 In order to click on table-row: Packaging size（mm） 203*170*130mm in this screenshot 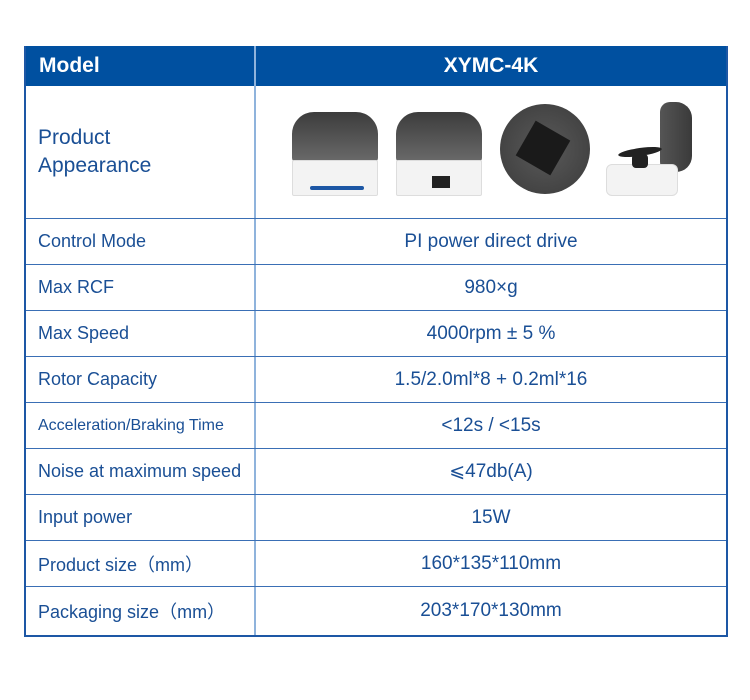, I will do `click(376, 610)`.